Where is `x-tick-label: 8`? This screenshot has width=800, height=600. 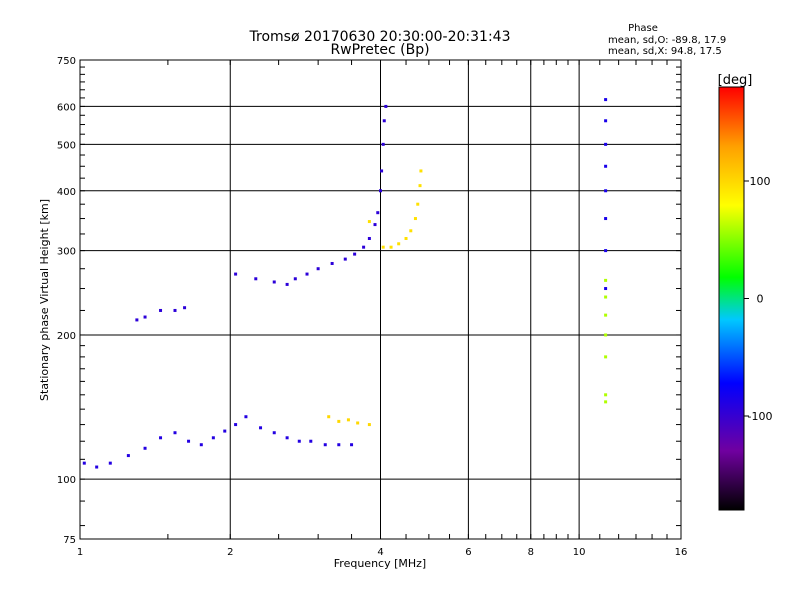 x-tick-label: 8 is located at coordinates (531, 552).